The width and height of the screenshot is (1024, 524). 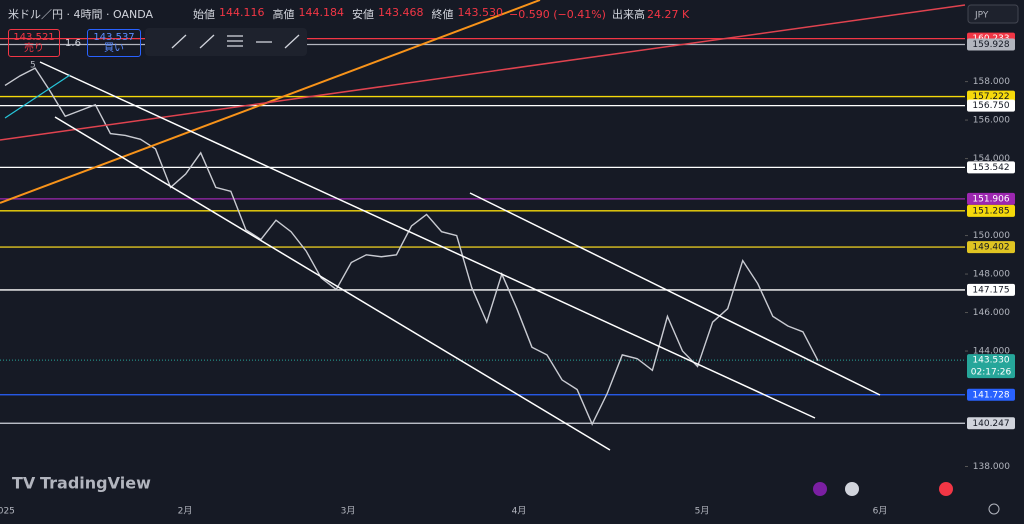 I want to click on ohlc-label: 高値, so click(x=283, y=14).